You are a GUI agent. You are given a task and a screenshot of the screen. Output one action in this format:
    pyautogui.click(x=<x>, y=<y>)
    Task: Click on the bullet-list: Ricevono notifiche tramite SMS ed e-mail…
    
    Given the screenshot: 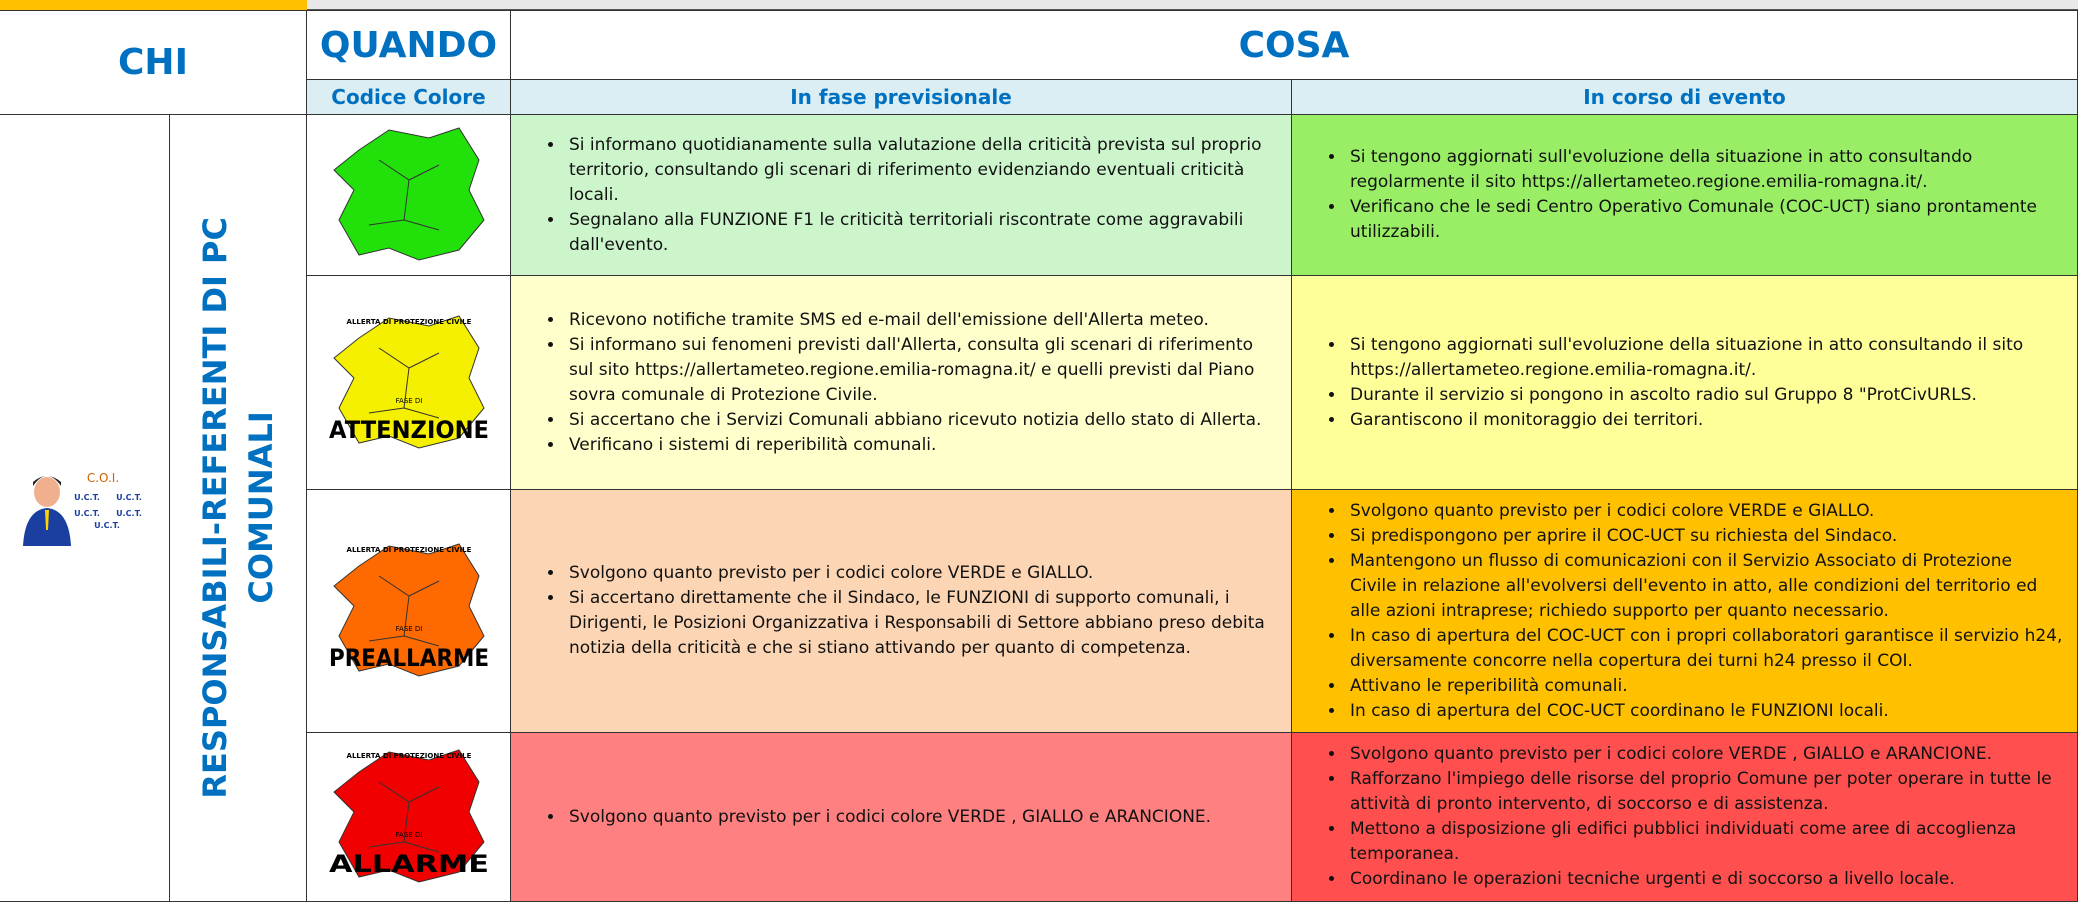 What is the action you would take?
    pyautogui.click(x=901, y=383)
    